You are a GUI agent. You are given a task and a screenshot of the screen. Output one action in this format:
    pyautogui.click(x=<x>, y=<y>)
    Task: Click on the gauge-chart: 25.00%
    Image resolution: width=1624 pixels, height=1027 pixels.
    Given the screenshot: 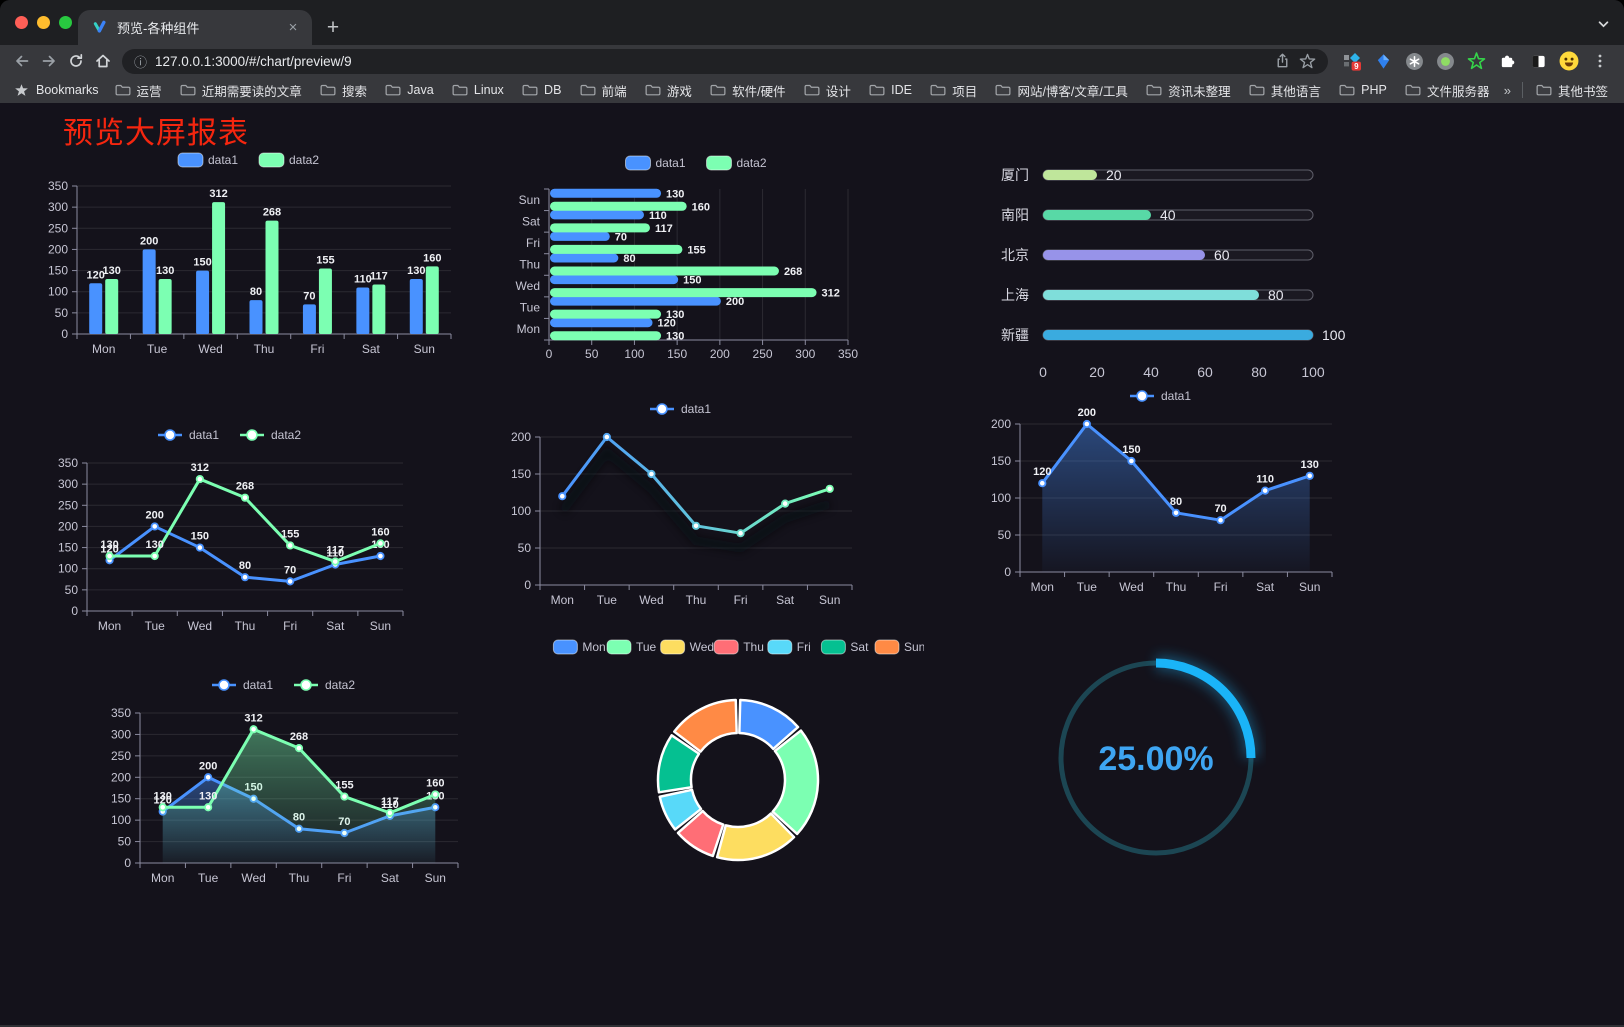 What is the action you would take?
    pyautogui.click(x=1156, y=756)
    